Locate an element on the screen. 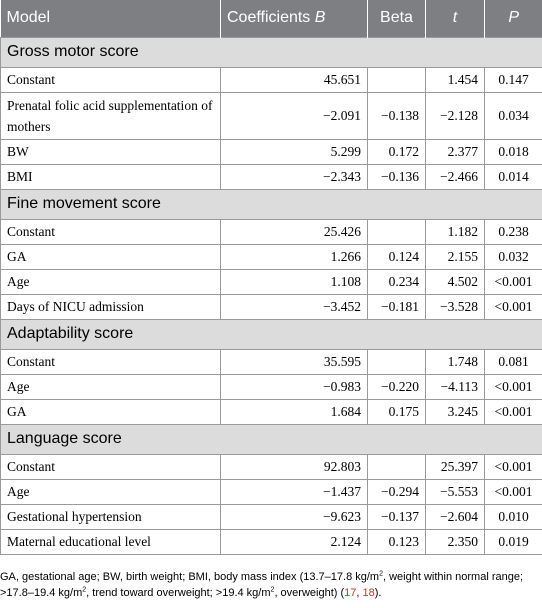 The height and width of the screenshot is (608, 542). coefficient-b-cell: 35.595 is located at coordinates (294, 361).